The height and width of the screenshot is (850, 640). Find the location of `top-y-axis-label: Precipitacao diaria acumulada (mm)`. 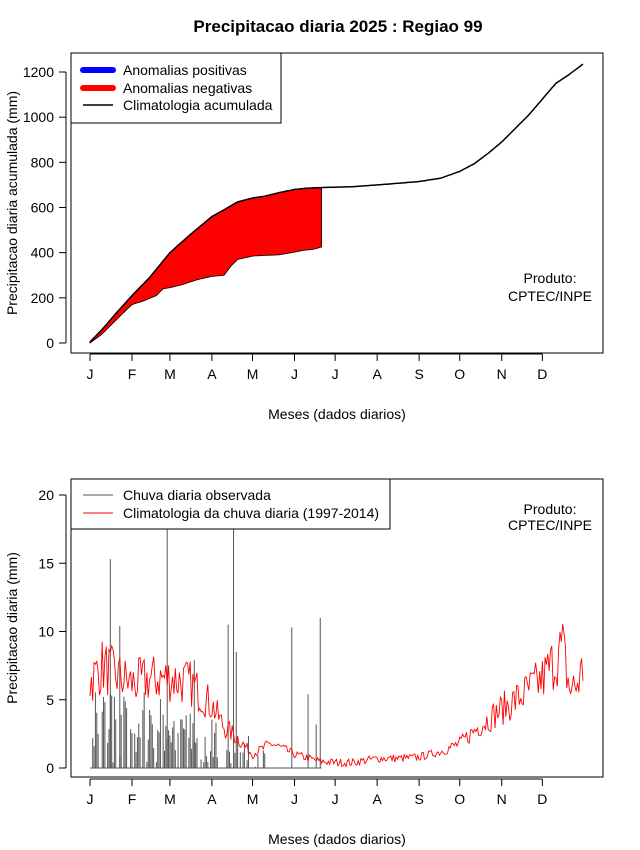

top-y-axis-label: Precipitacao diaria acumulada (mm) is located at coordinates (12, 203).